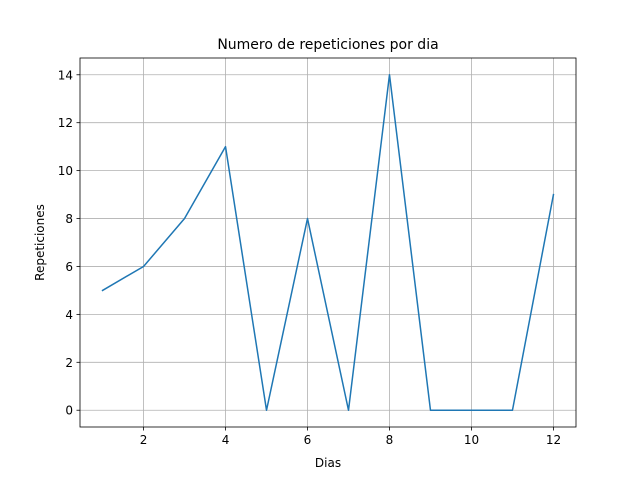  Describe the element at coordinates (308, 440) in the screenshot. I see `x-tick-label: 6` at that location.